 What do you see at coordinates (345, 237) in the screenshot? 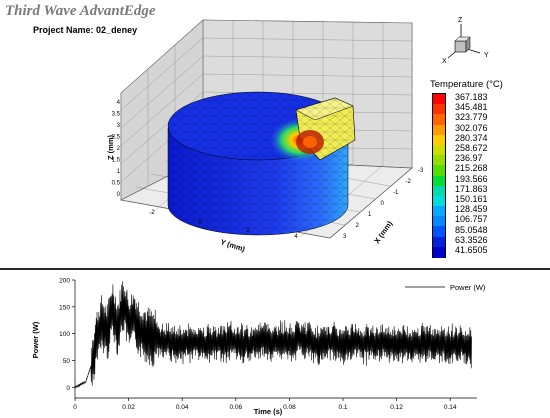
I see `x-tick-label: 3` at bounding box center [345, 237].